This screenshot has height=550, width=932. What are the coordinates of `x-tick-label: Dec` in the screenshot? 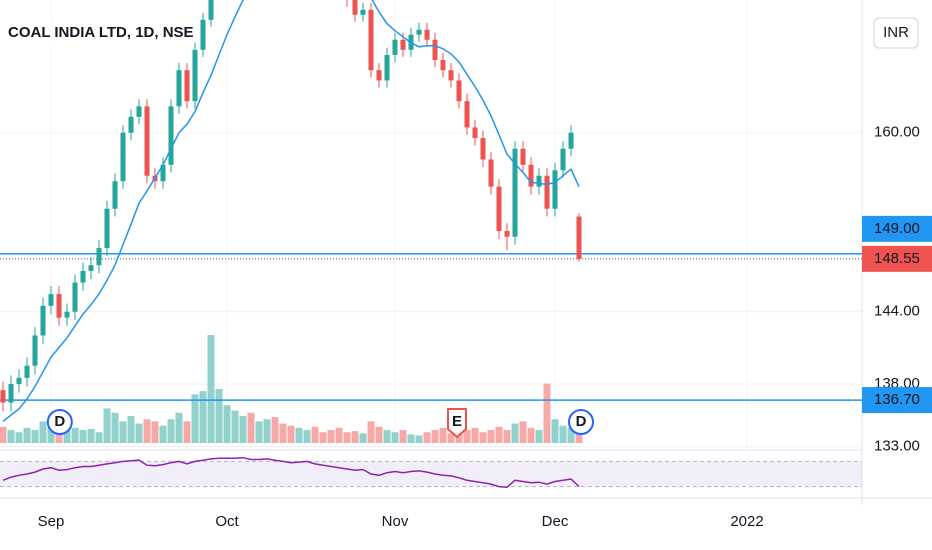 It's located at (555, 521).